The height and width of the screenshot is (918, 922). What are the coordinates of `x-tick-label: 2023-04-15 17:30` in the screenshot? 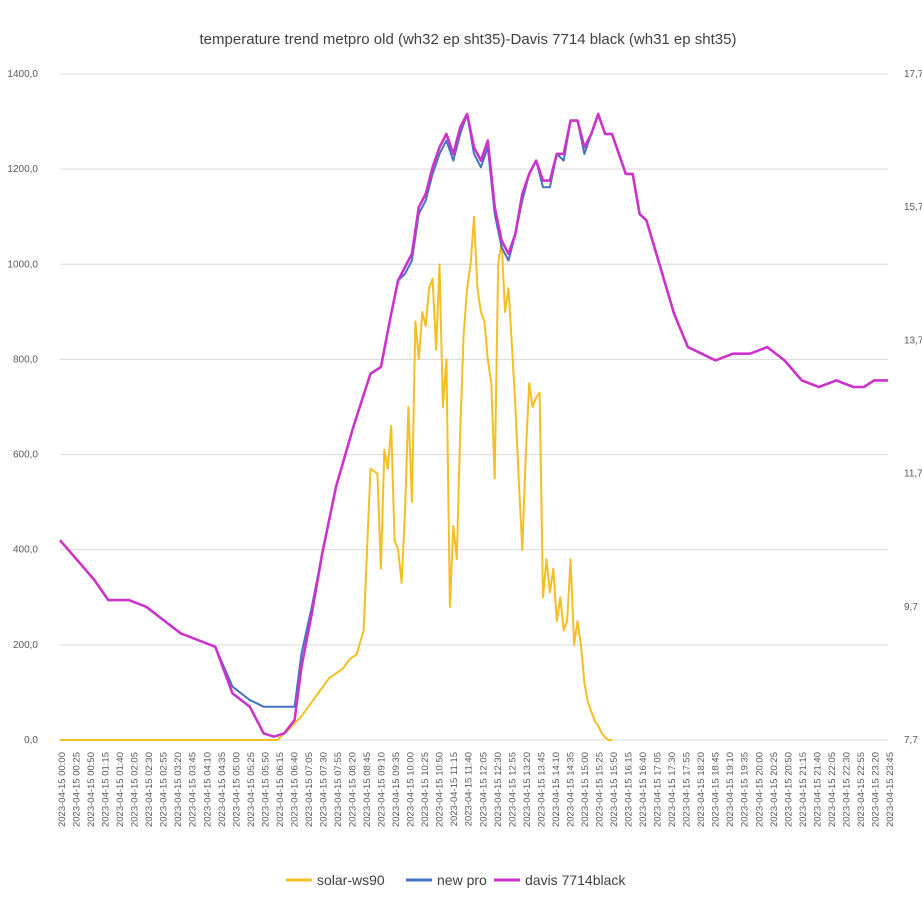 It's located at (672, 789).